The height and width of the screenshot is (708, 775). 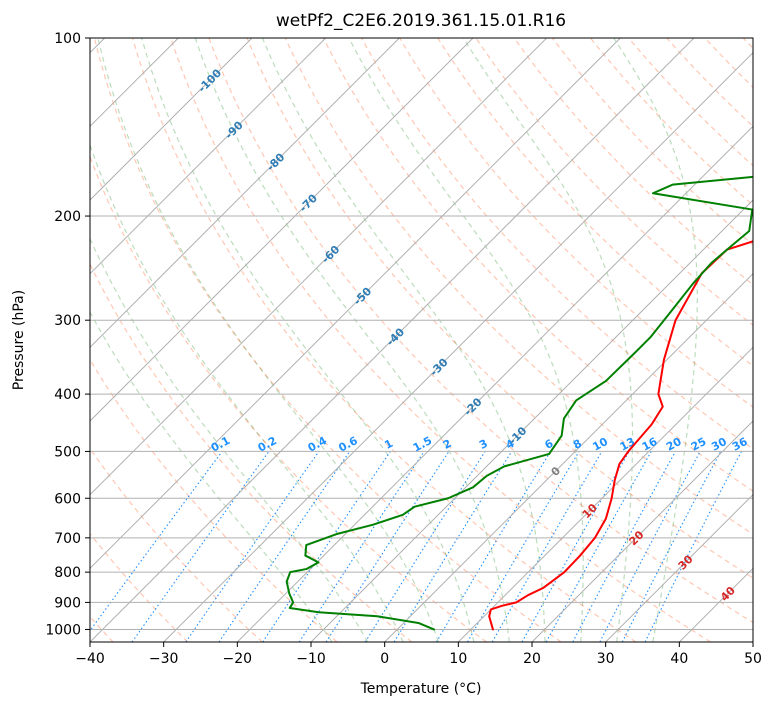 What do you see at coordinates (67, 321) in the screenshot?
I see `y-tick-label: 300` at bounding box center [67, 321].